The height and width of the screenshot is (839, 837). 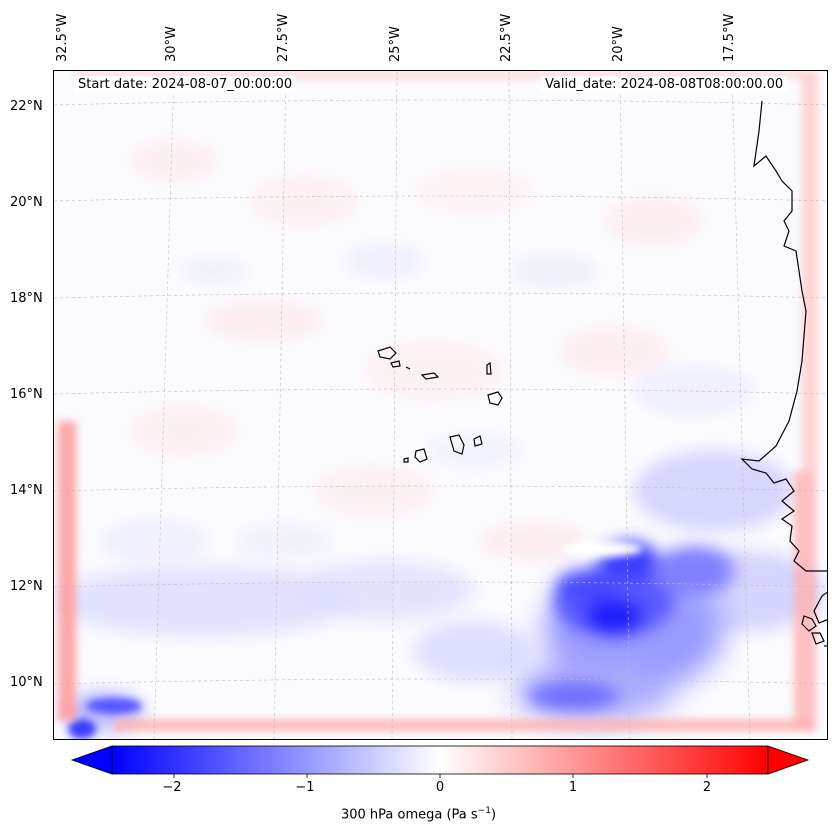 I want to click on lat-label-16n: 16°N, so click(x=26, y=394).